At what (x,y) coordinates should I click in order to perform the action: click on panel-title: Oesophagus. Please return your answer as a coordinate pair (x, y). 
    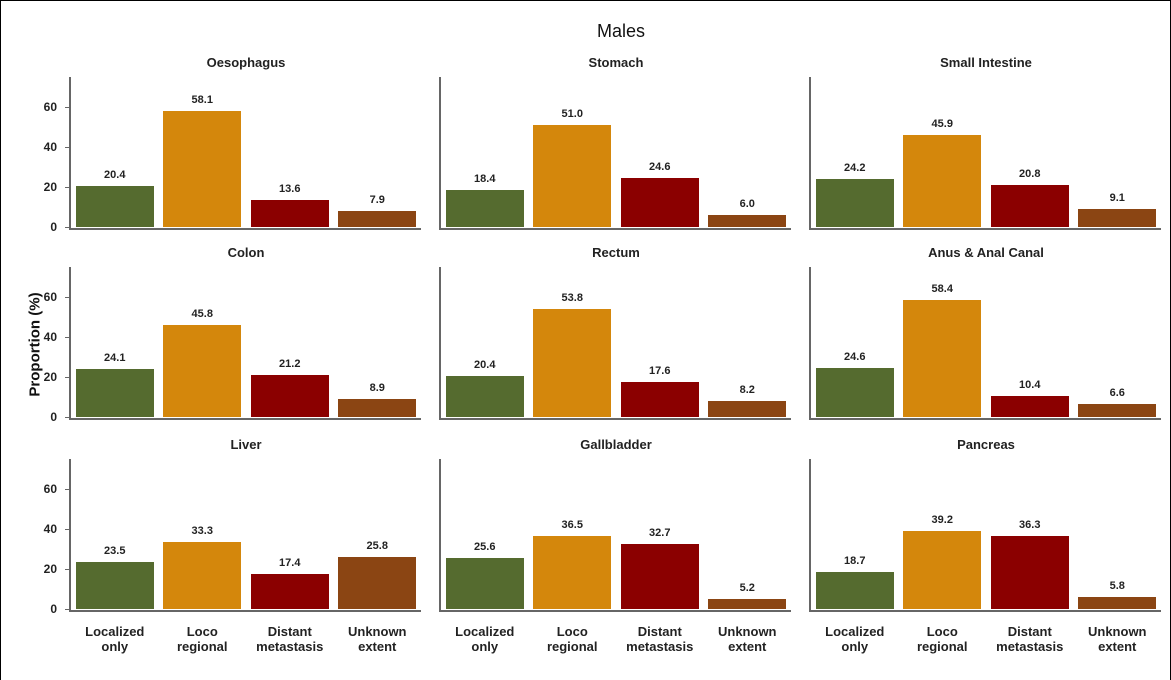
    Looking at the image, I should click on (246, 62).